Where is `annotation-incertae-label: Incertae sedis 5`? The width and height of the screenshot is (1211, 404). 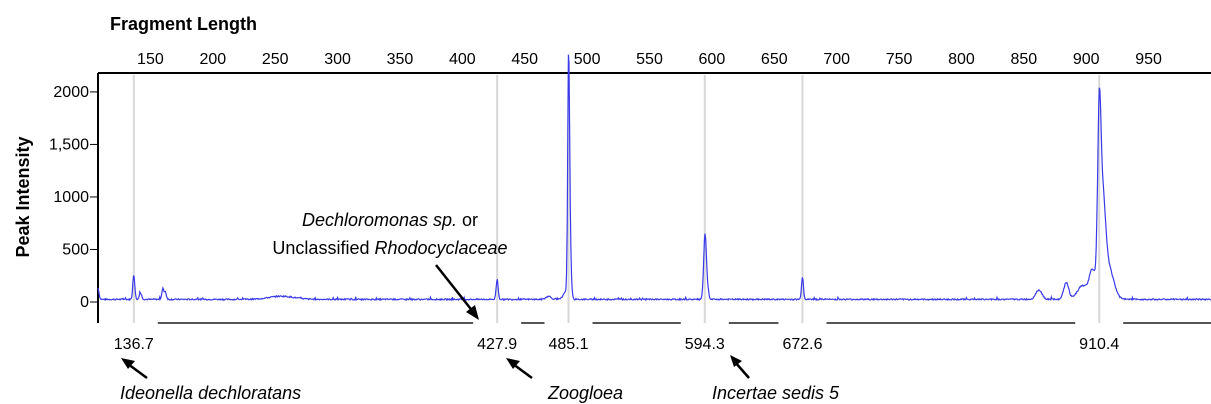 annotation-incertae-label: Incertae sedis 5 is located at coordinates (776, 393).